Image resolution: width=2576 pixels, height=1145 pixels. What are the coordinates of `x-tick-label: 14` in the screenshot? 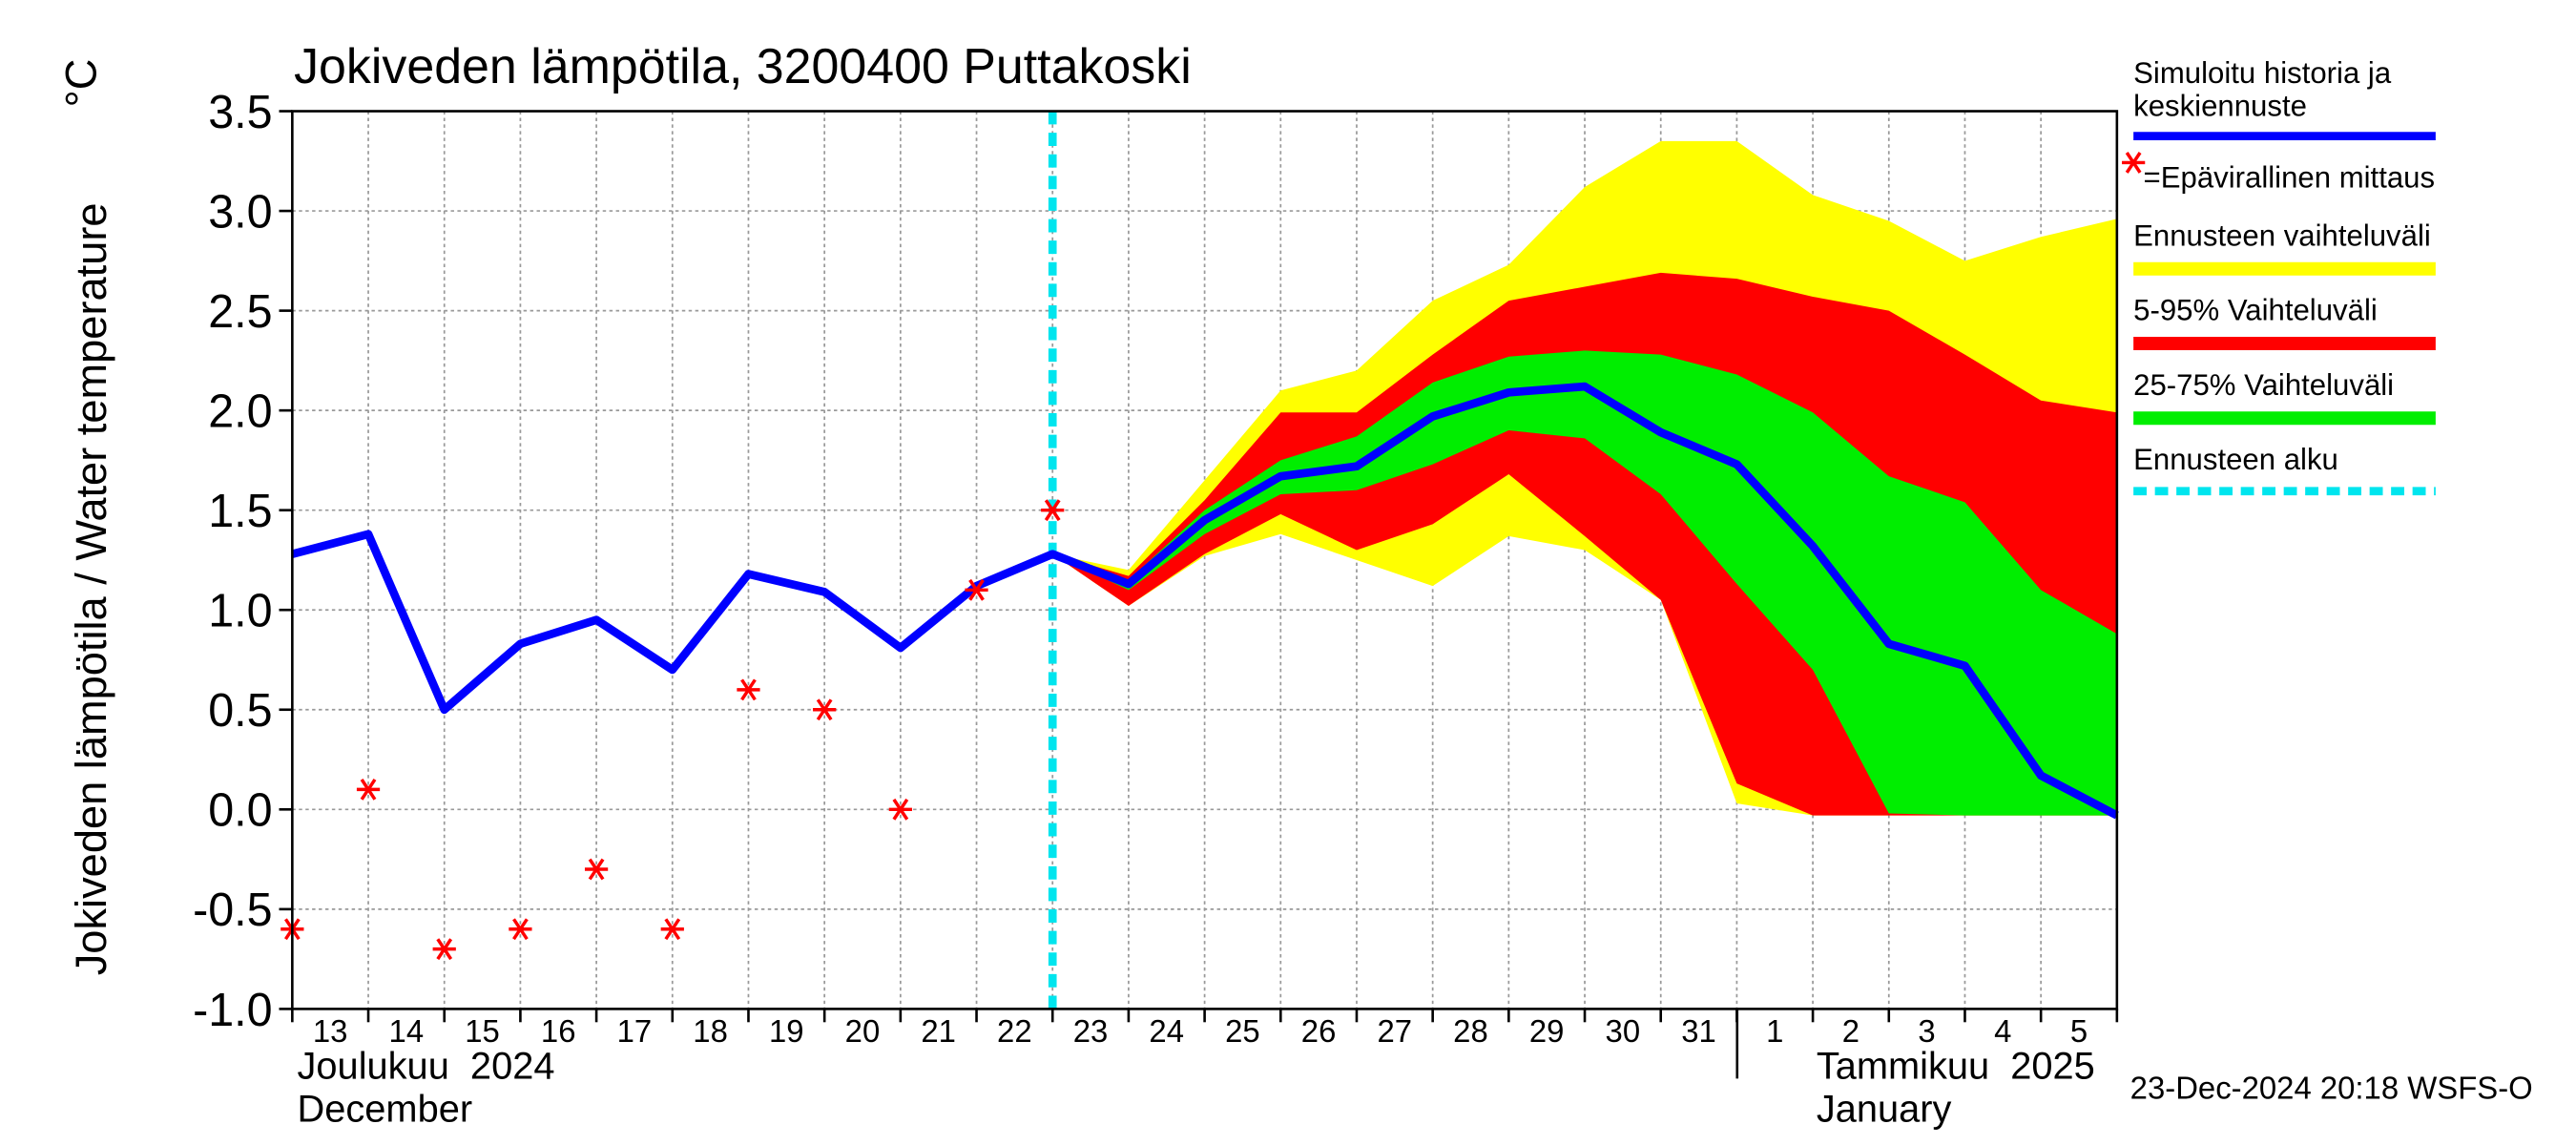 It's located at (407, 1031).